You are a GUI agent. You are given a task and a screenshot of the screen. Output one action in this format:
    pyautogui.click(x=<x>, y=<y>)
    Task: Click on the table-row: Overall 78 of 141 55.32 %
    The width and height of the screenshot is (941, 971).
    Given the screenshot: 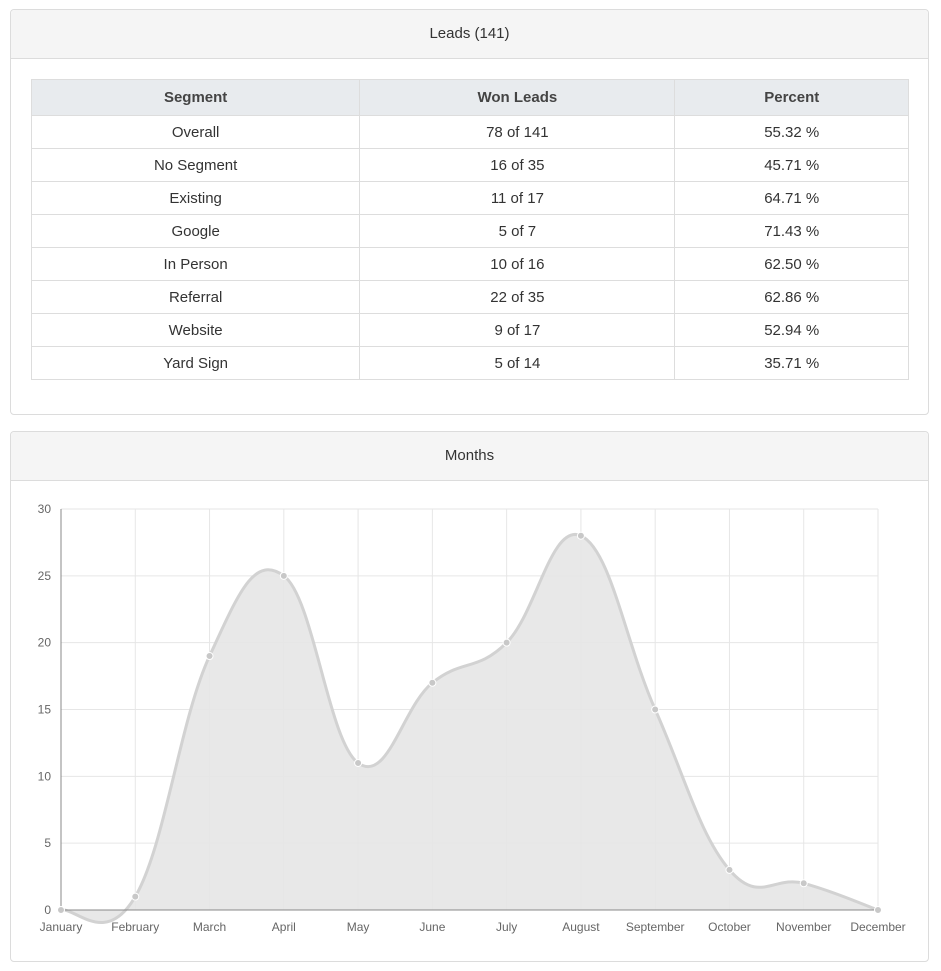 What is the action you would take?
    pyautogui.click(x=469, y=132)
    